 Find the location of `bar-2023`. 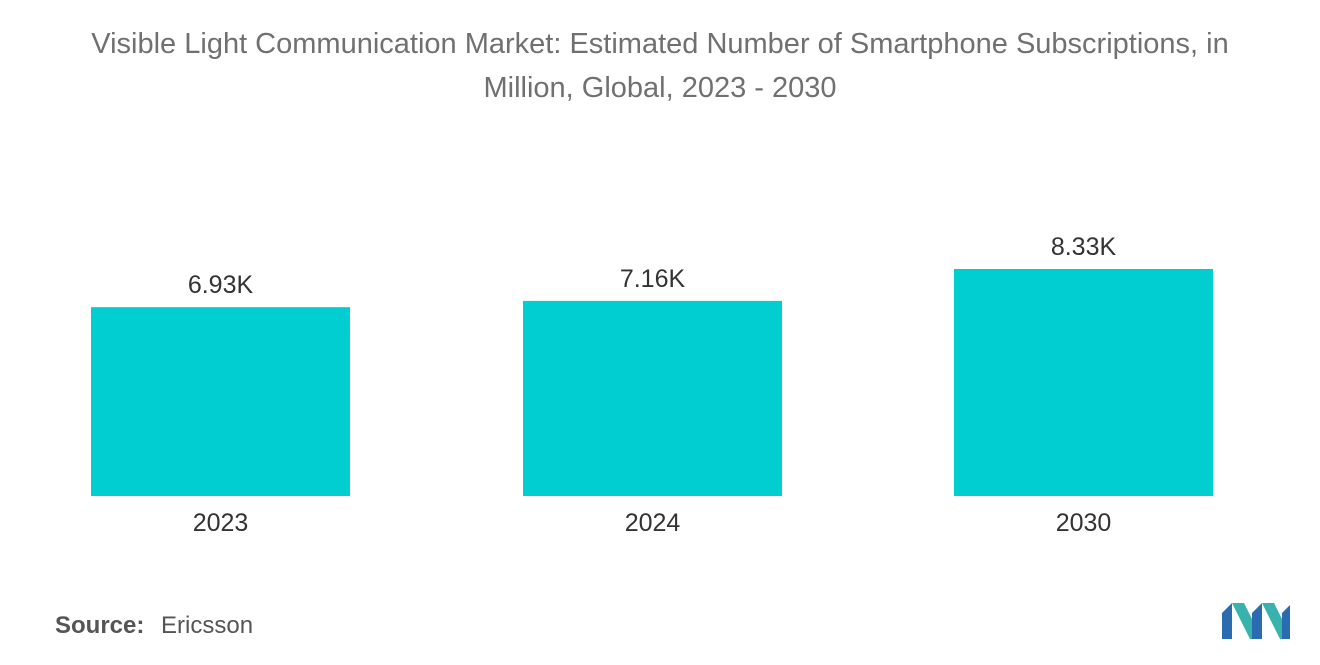

bar-2023 is located at coordinates (220, 401).